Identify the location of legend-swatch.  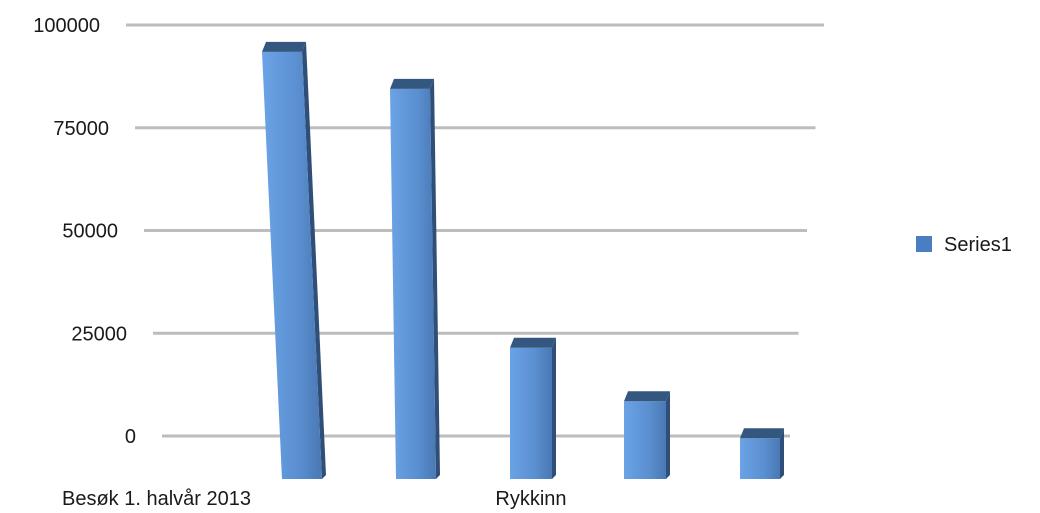
(924, 244).